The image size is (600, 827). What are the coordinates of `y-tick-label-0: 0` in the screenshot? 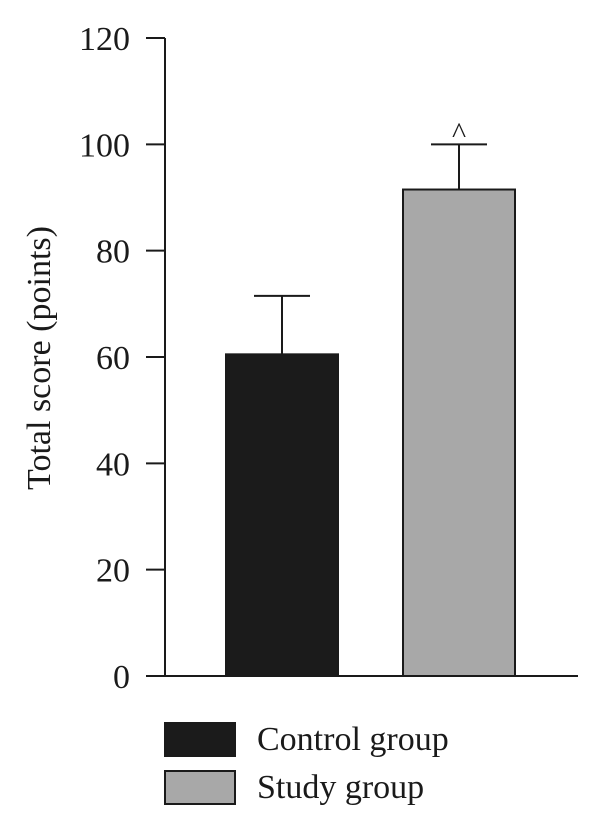 It's located at (121, 677).